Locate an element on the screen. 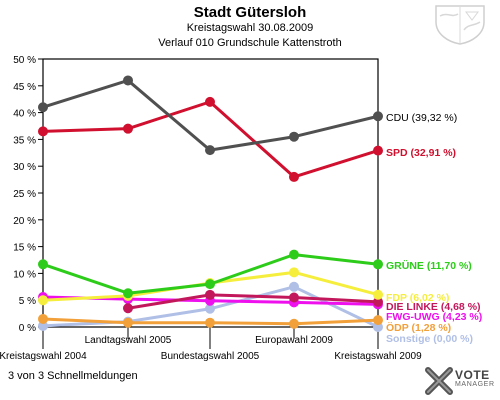 This screenshot has width=500, height=400. series-line-die-linke is located at coordinates (253, 301).